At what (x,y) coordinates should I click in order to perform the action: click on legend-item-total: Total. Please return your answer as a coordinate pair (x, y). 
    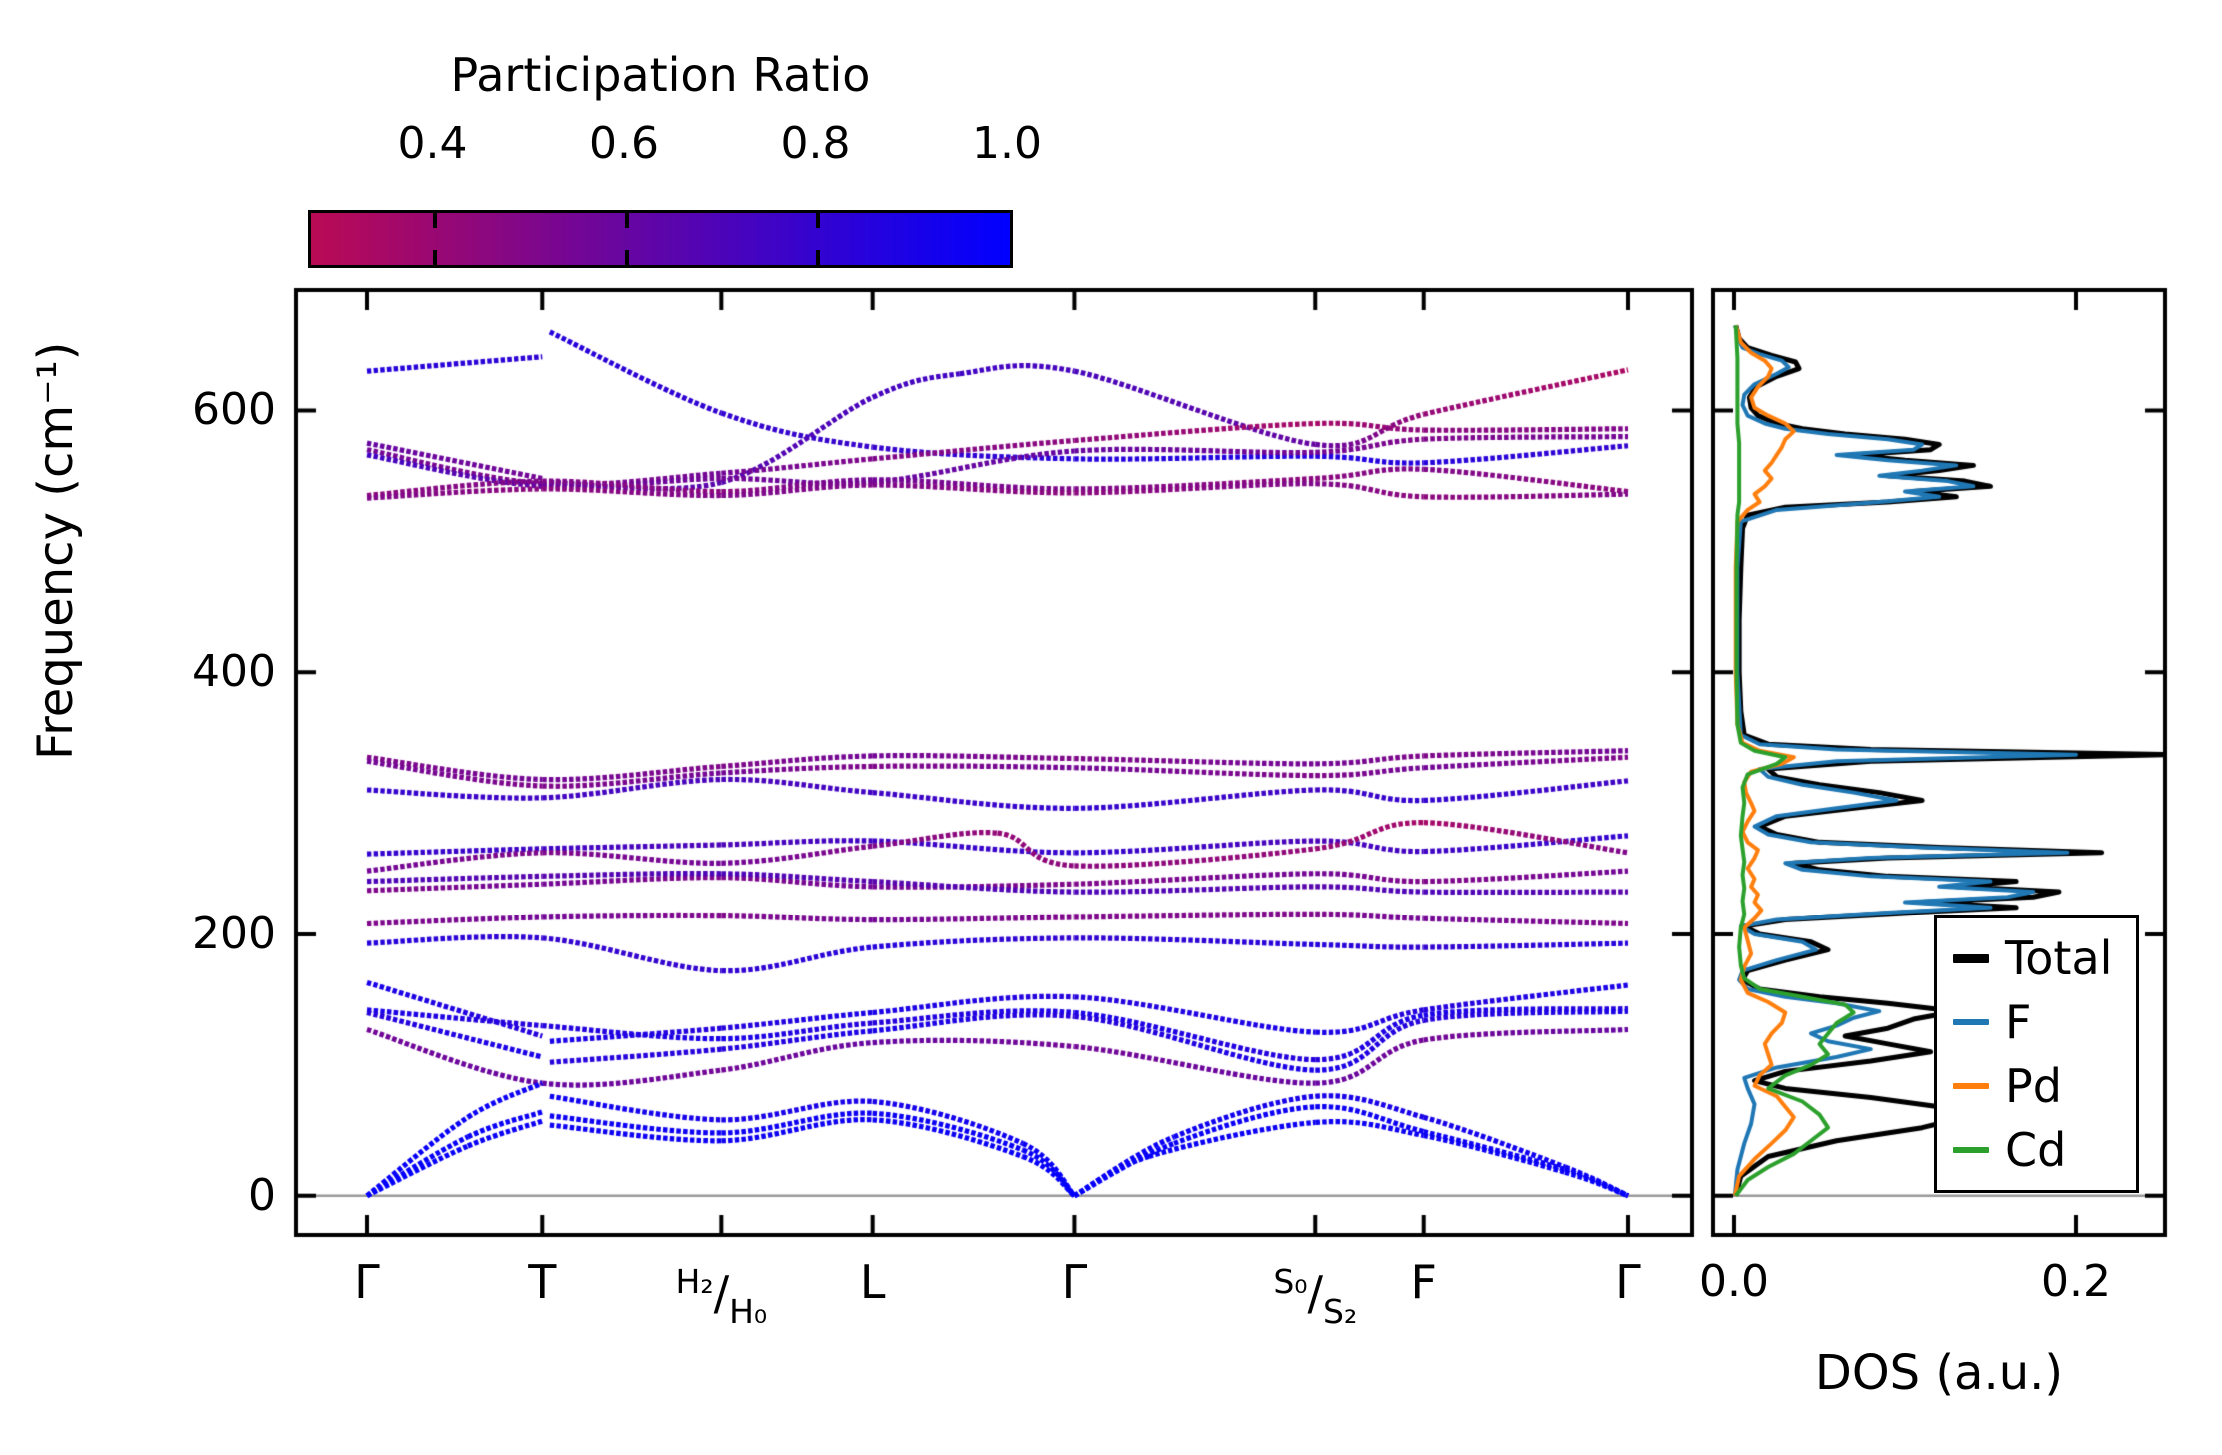
    Looking at the image, I should click on (2044, 958).